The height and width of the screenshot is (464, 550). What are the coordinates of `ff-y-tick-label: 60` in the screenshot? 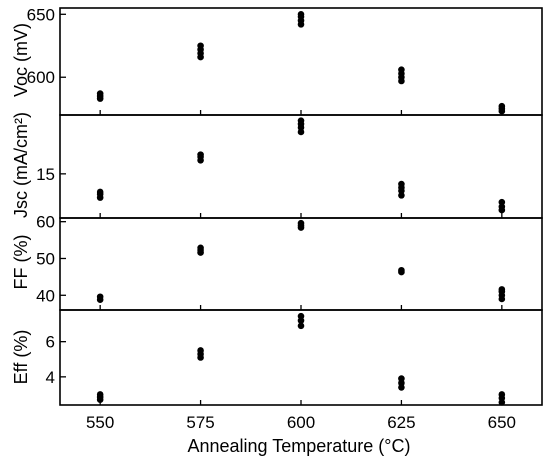 It's located at (45, 222).